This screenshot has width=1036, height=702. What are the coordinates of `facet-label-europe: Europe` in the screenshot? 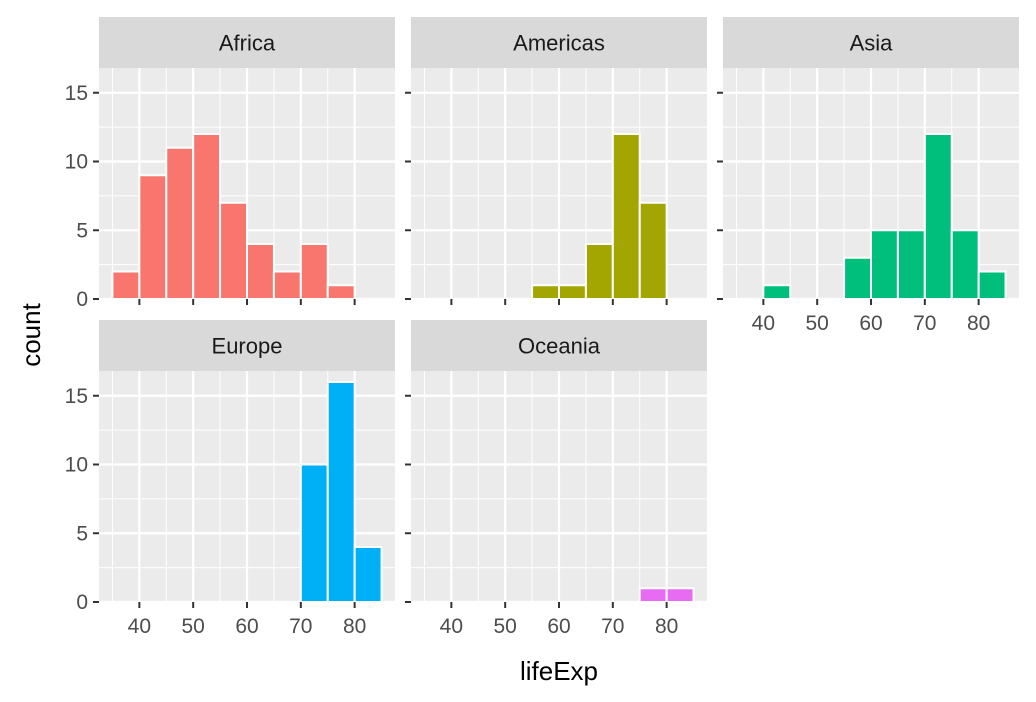 It's located at (247, 346).